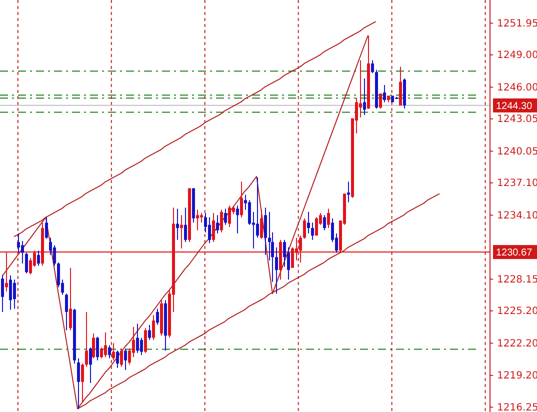 Image resolution: width=537 pixels, height=412 pixels. What do you see at coordinates (517, 407) in the screenshot?
I see `y-tick-label: 1216.25` at bounding box center [517, 407].